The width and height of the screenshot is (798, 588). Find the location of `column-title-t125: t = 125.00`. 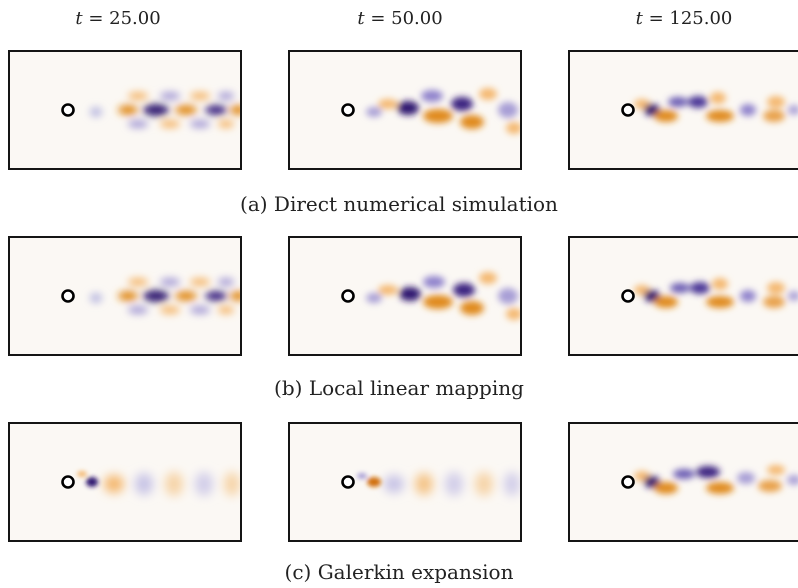

column-title-t125: t = 125.00 is located at coordinates (684, 18).